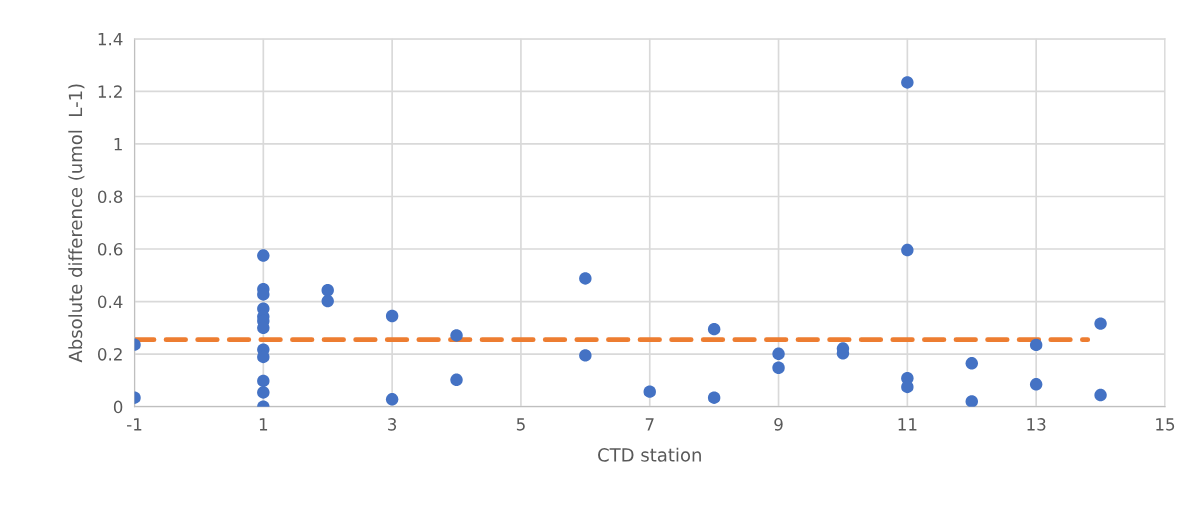 Image resolution: width=1201 pixels, height=518 pixels. I want to click on y-tick-label: 1.2, so click(110, 91).